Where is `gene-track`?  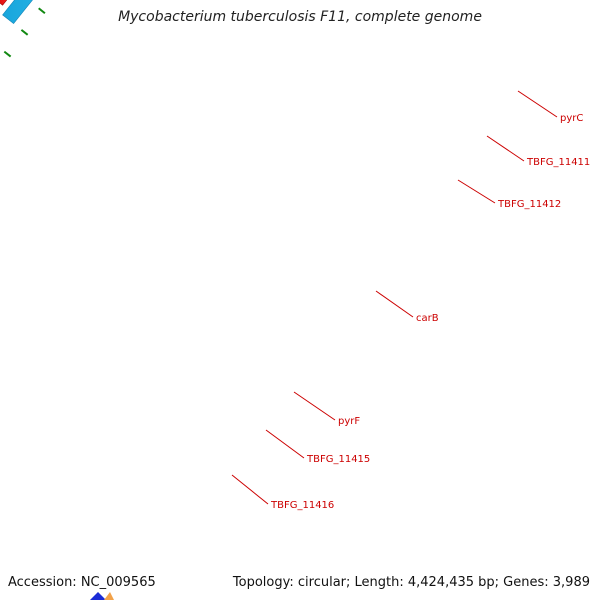 gene-track is located at coordinates (17, 12).